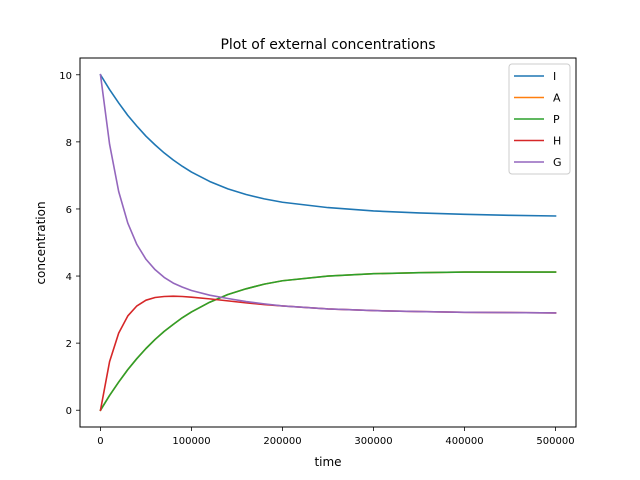 The image size is (640, 480). Describe the element at coordinates (282, 441) in the screenshot. I see `x-tick-label: 200000` at that location.